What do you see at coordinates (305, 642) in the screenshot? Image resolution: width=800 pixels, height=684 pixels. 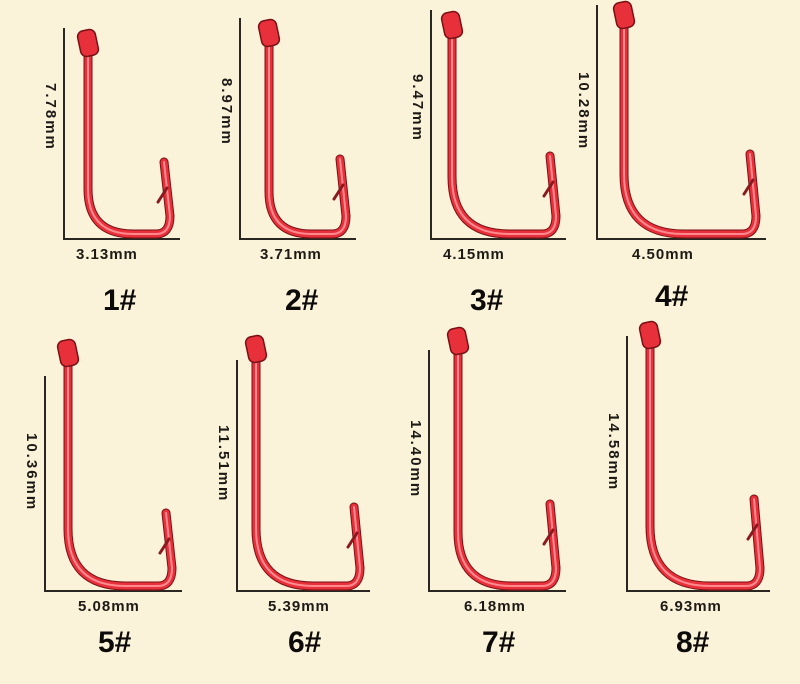 I see `hook-size-number: 6#` at bounding box center [305, 642].